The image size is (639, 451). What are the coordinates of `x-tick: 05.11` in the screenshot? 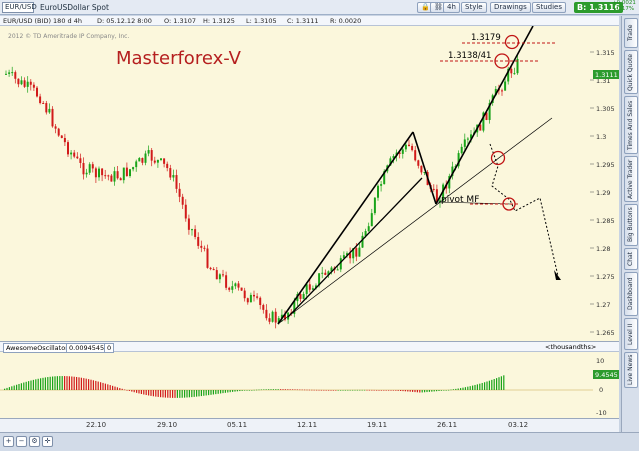 It's located at (237, 425).